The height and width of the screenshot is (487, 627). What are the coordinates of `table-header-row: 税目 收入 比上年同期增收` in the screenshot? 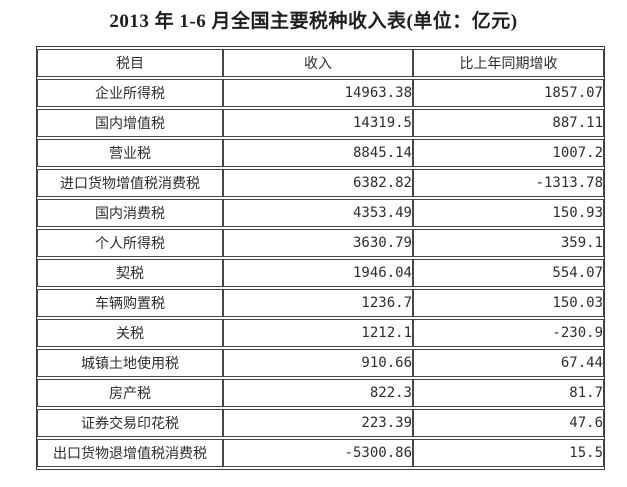 It's located at (320, 63).